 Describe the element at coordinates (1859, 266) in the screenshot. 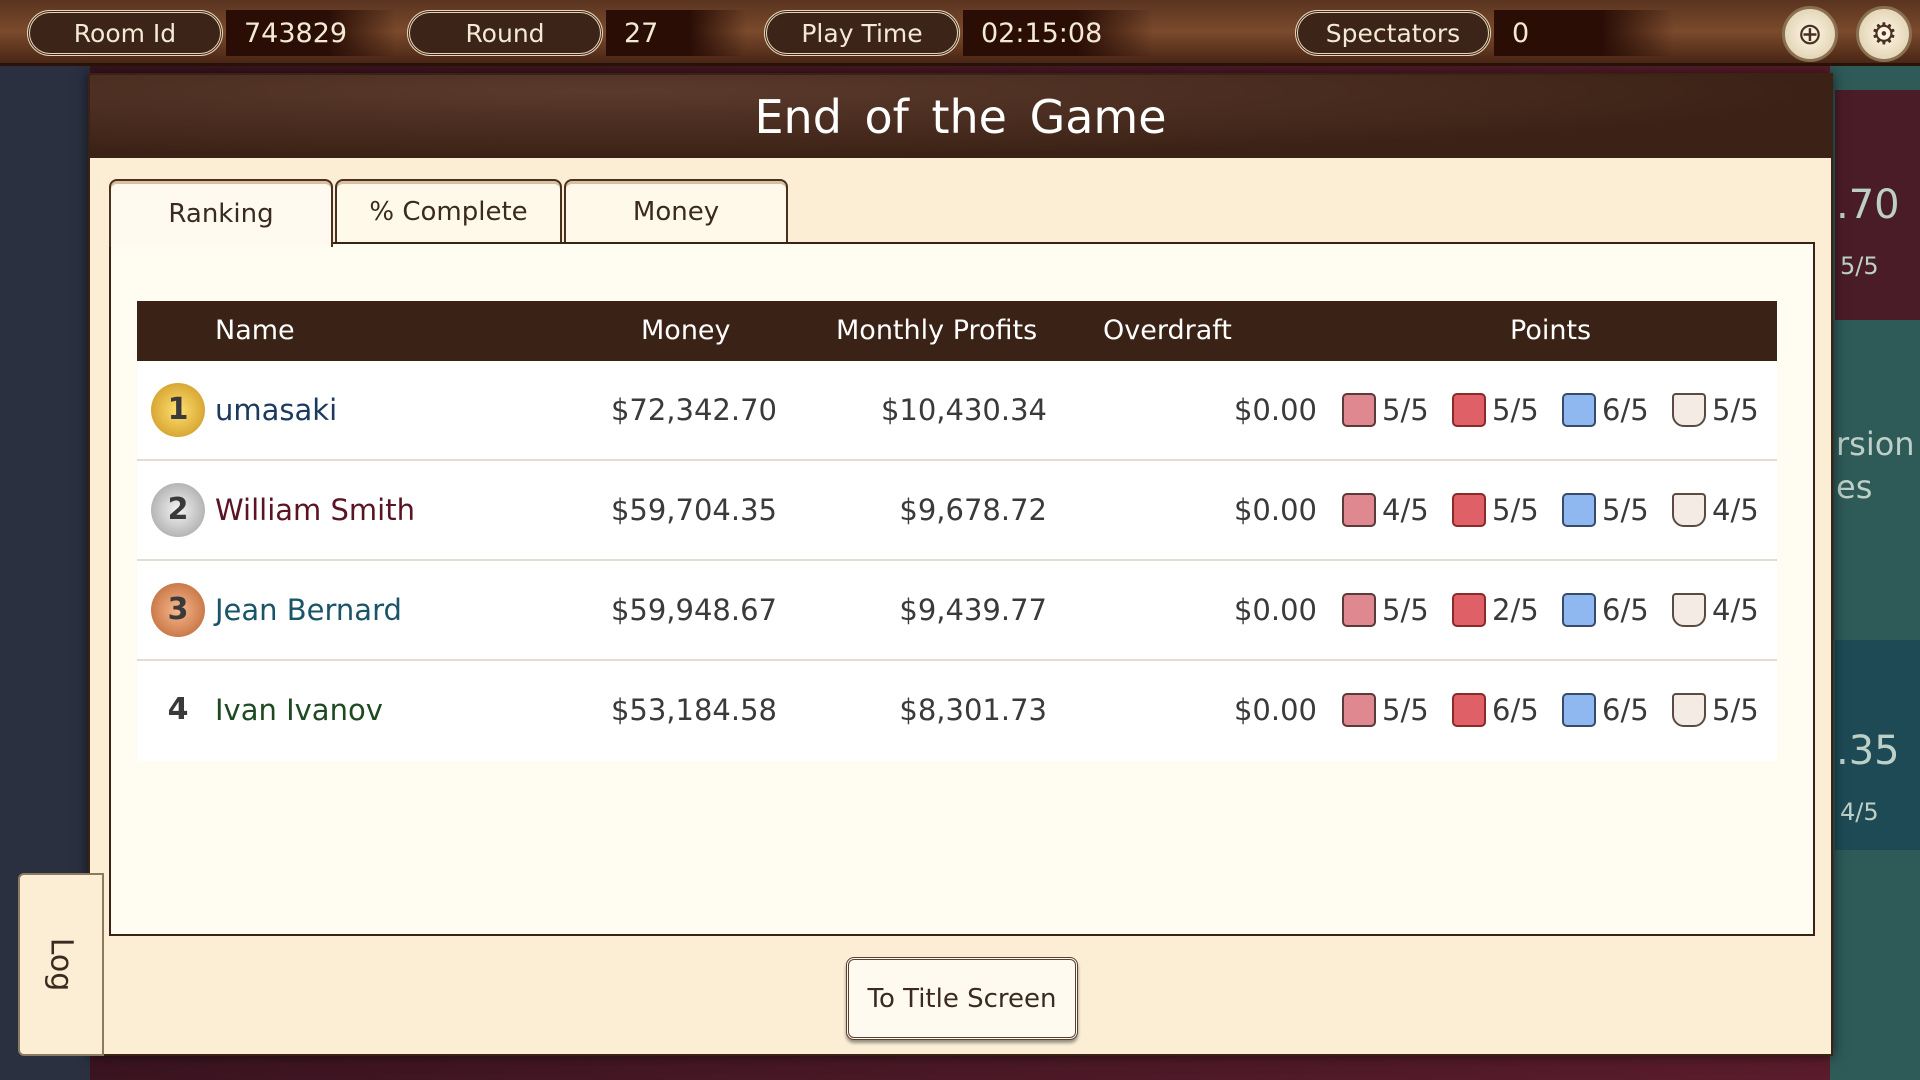

I see `bg-value: 5/5` at that location.